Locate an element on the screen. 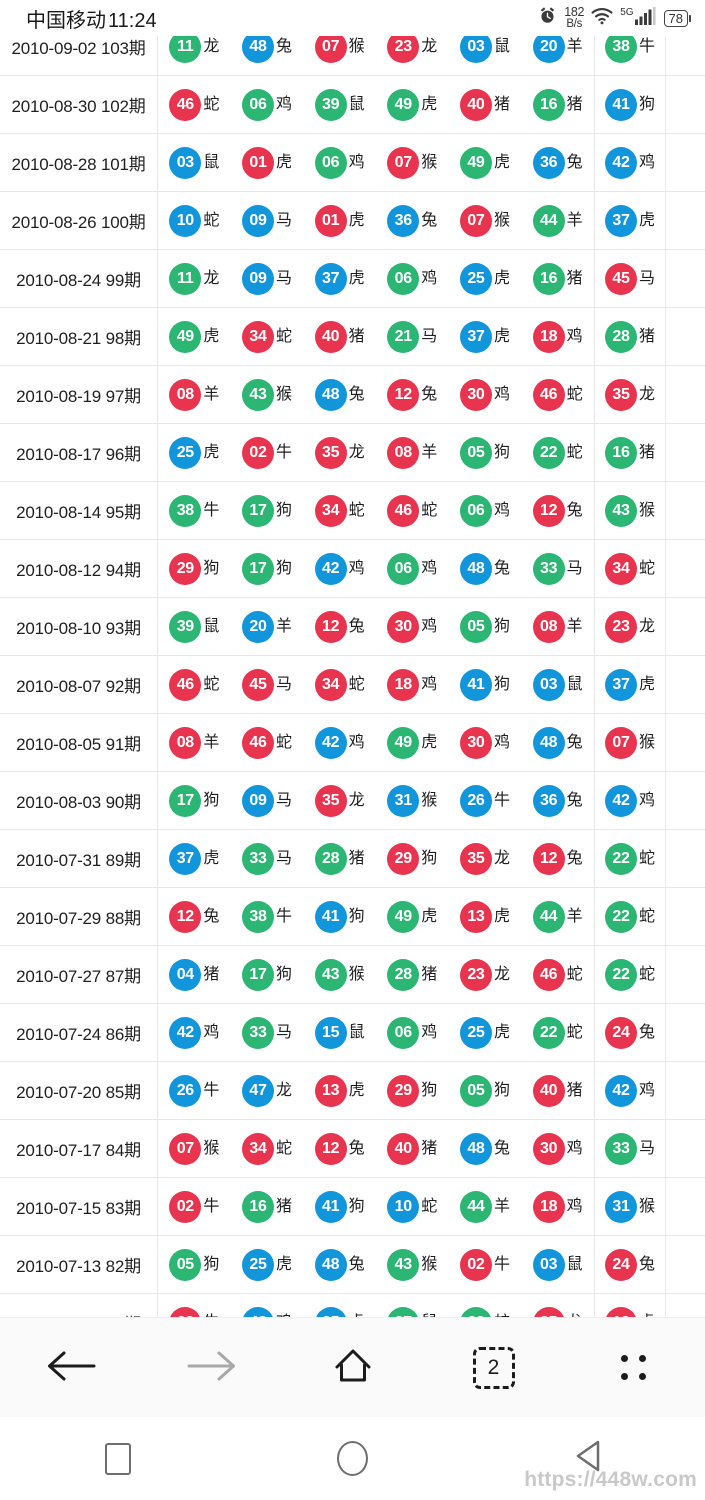  table-row: 2010-08-28 101期03鼠01虎06鸡07猴49虎36兔42鸡14 is located at coordinates (352, 162).